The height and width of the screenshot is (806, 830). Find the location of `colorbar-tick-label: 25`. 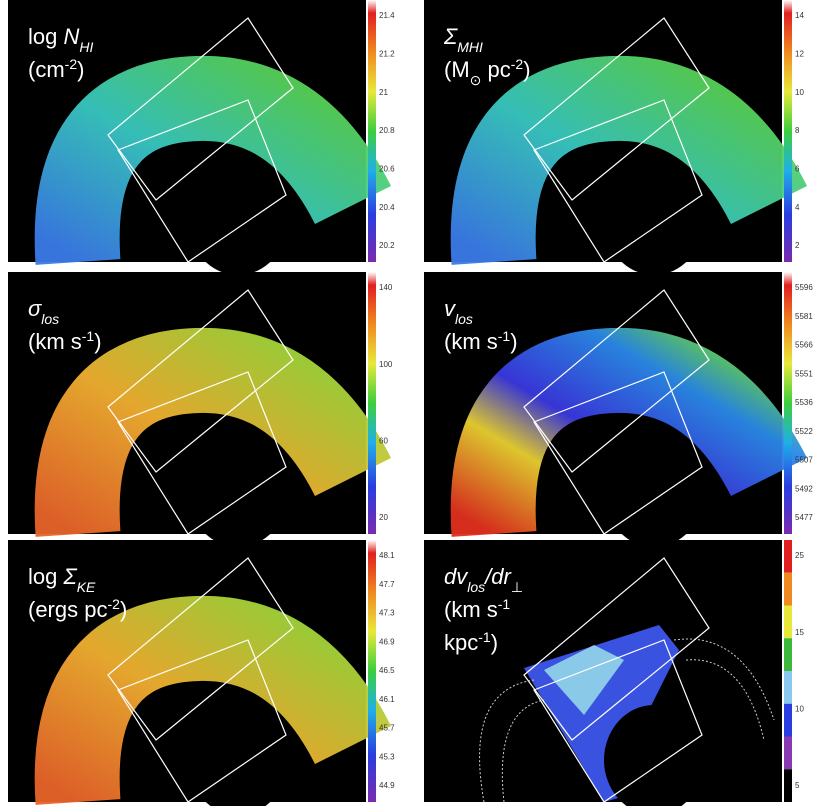

colorbar-tick-label: 25 is located at coordinates (799, 555).